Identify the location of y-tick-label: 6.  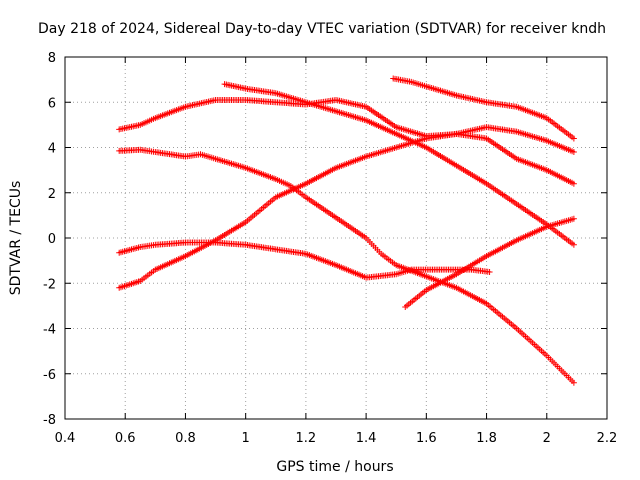
(52, 103).